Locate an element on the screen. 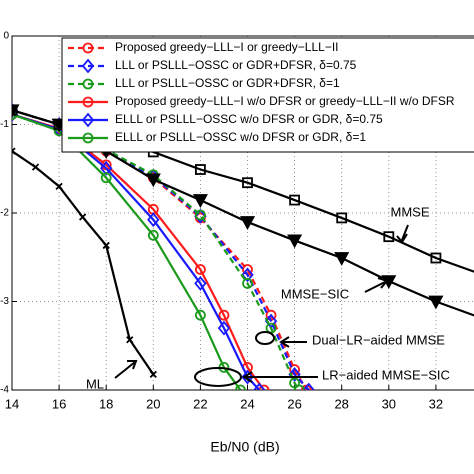 This screenshot has width=474, height=474. x-tick-label: 28 is located at coordinates (341, 403).